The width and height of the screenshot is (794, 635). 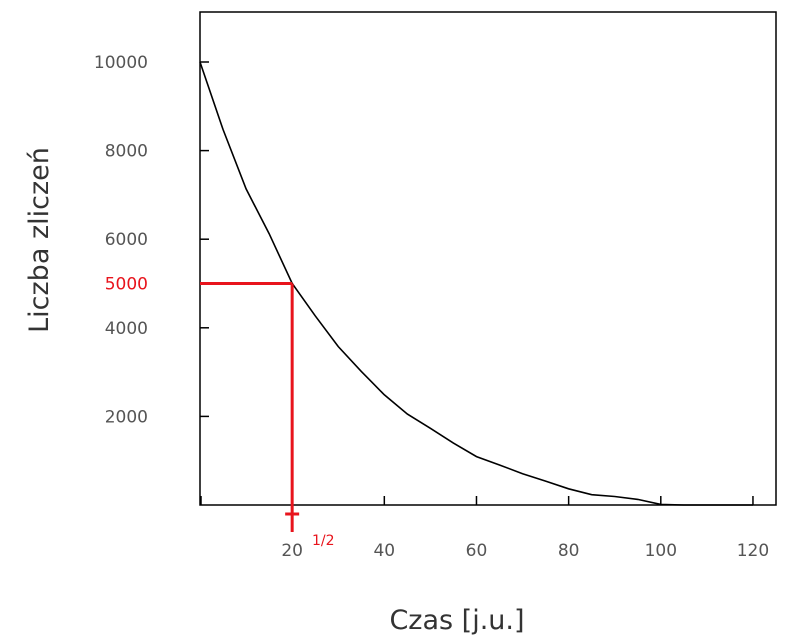 I want to click on half-life-x-label-sub: 1/2, so click(x=323, y=541).